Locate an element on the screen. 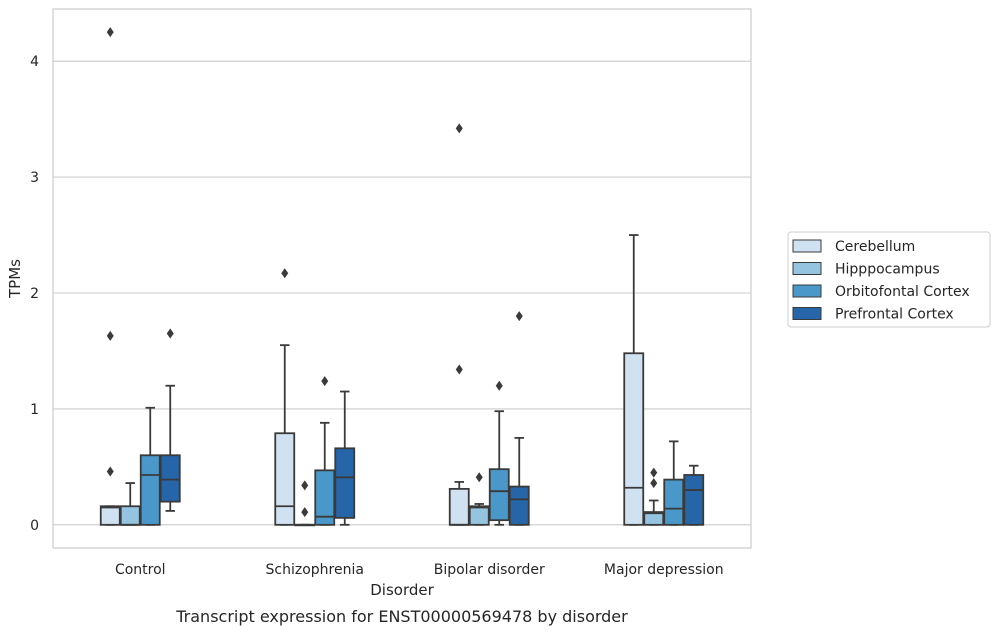 Image resolution: width=999 pixels, height=634 pixels. y-tick-label: 0 is located at coordinates (34, 526).